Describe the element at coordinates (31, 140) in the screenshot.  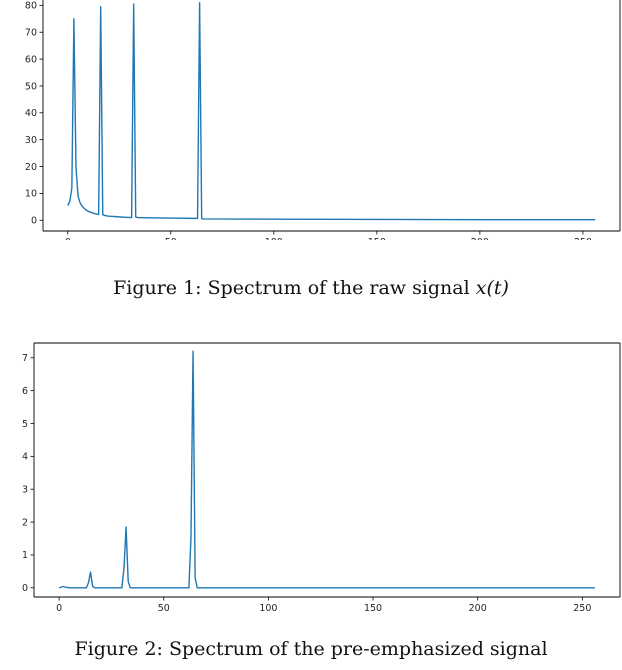
I see `y-tick-label: 30` at that location.